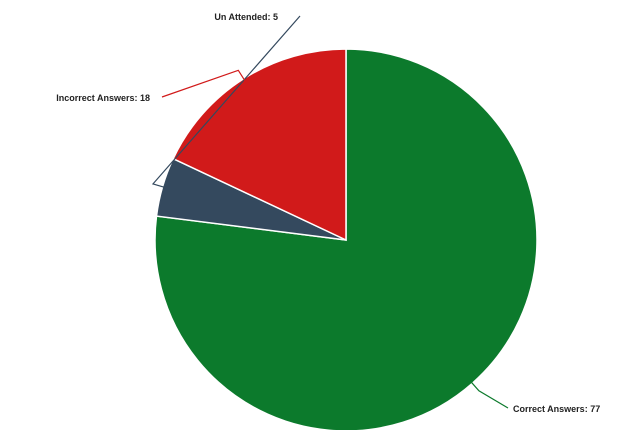  Describe the element at coordinates (489, 395) in the screenshot. I see `leader-line-correct-answers` at that location.